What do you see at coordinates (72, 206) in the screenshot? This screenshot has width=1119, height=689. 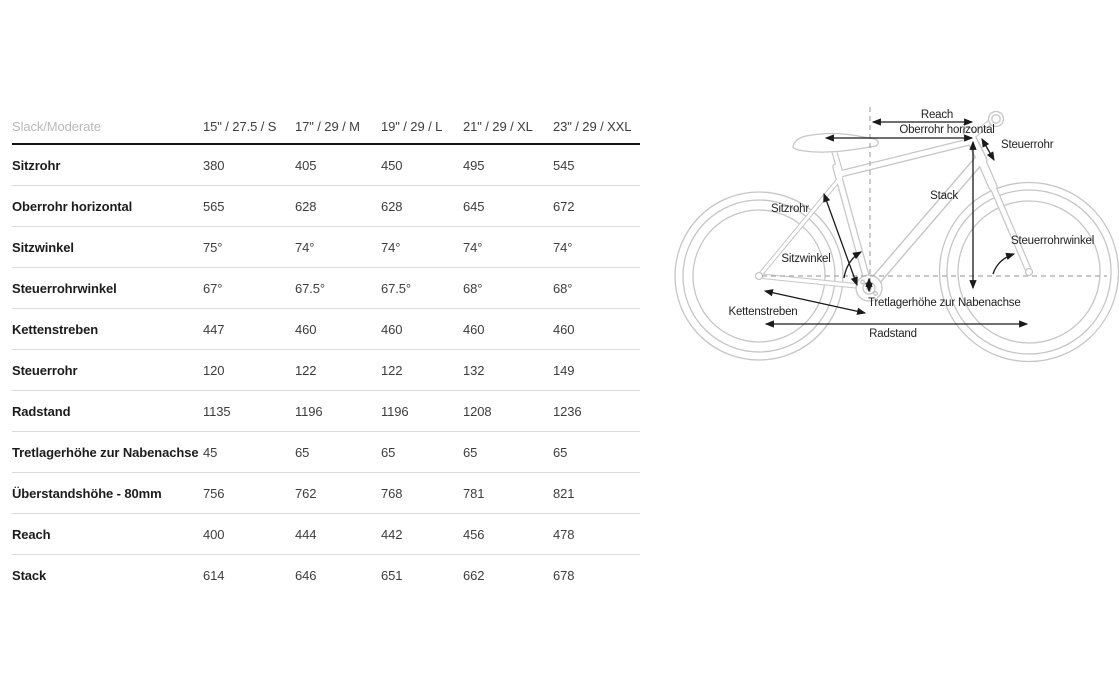 I see `row-label: Oberrohr horizontal` at bounding box center [72, 206].